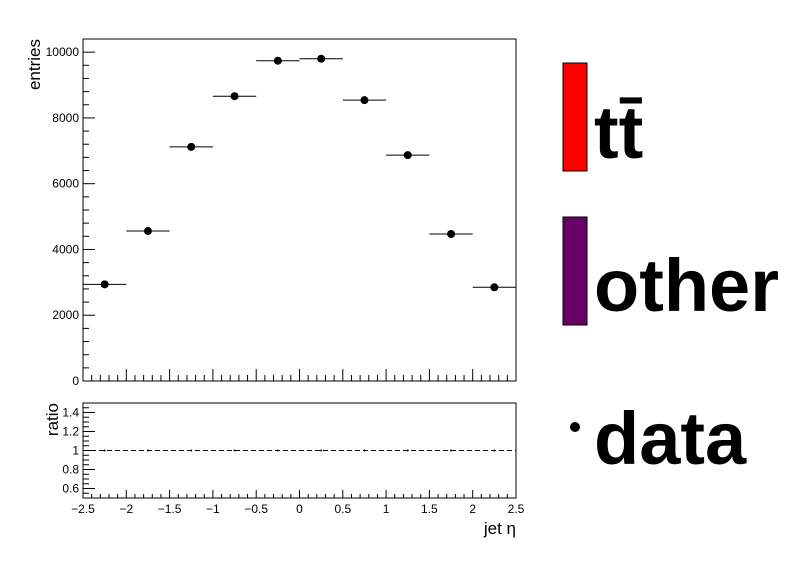 The height and width of the screenshot is (572, 796). What do you see at coordinates (65, 315) in the screenshot?
I see `main-y-tick-label: 2000` at bounding box center [65, 315].